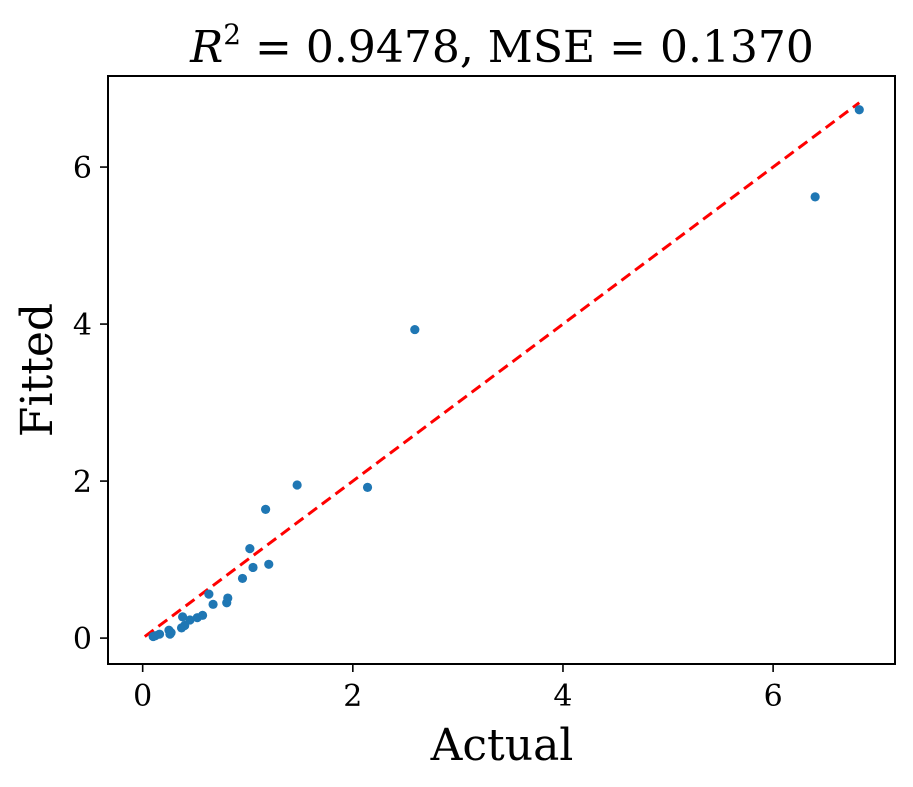 This screenshot has height=787, width=913. What do you see at coordinates (82, 168) in the screenshot?
I see `y-tick-label: 6` at bounding box center [82, 168].